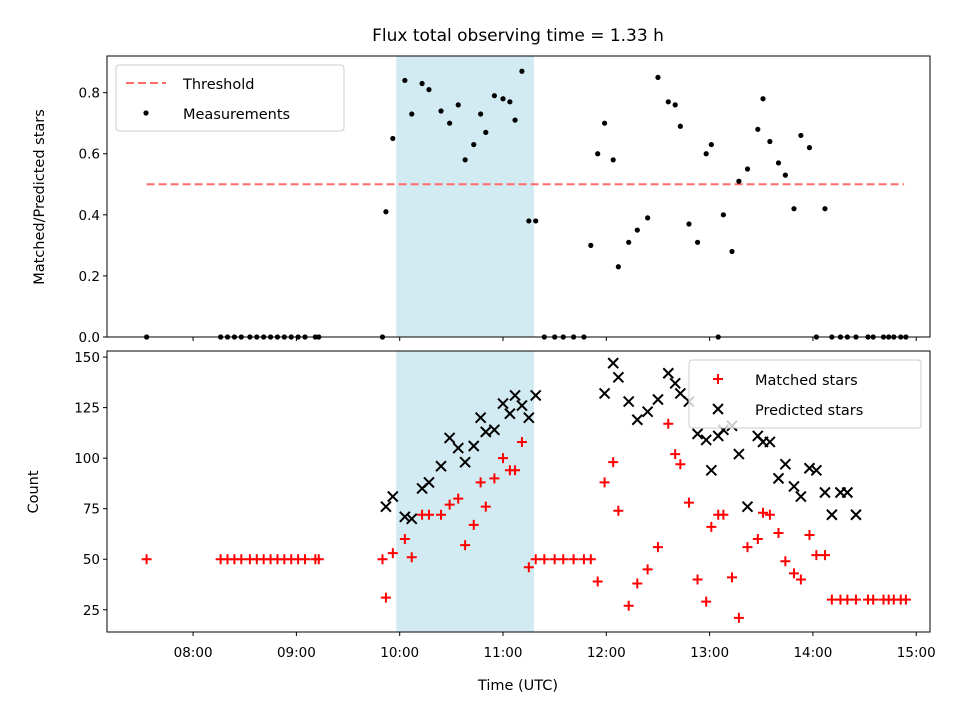  Describe the element at coordinates (89, 94) in the screenshot. I see `top-y-tick-label: 0.8` at that location.